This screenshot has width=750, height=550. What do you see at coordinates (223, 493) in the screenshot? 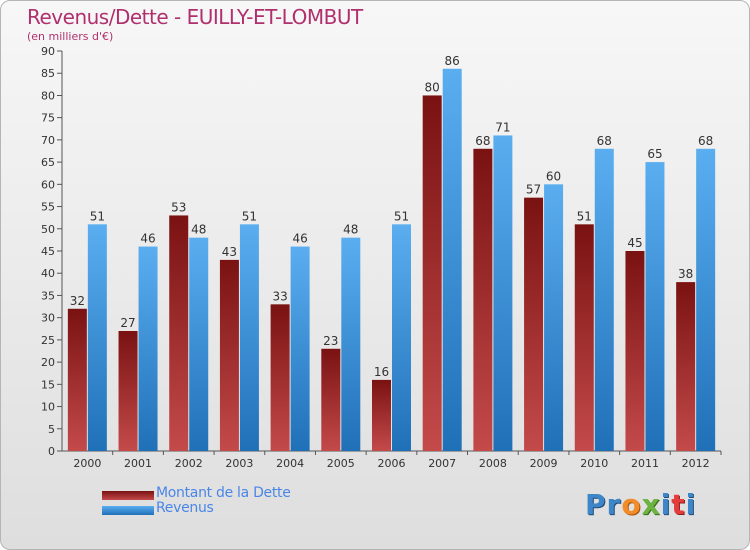
I see `legend-label-dette: Montant de la Dette` at bounding box center [223, 493].